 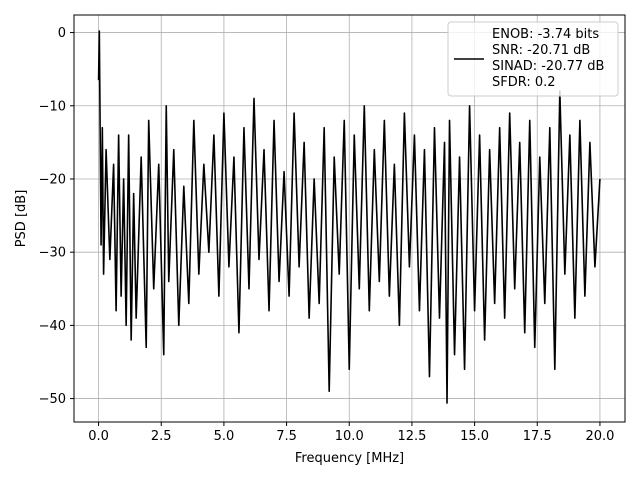 I want to click on legend-enob: ENOB: -3.74 bits, so click(x=545, y=34).